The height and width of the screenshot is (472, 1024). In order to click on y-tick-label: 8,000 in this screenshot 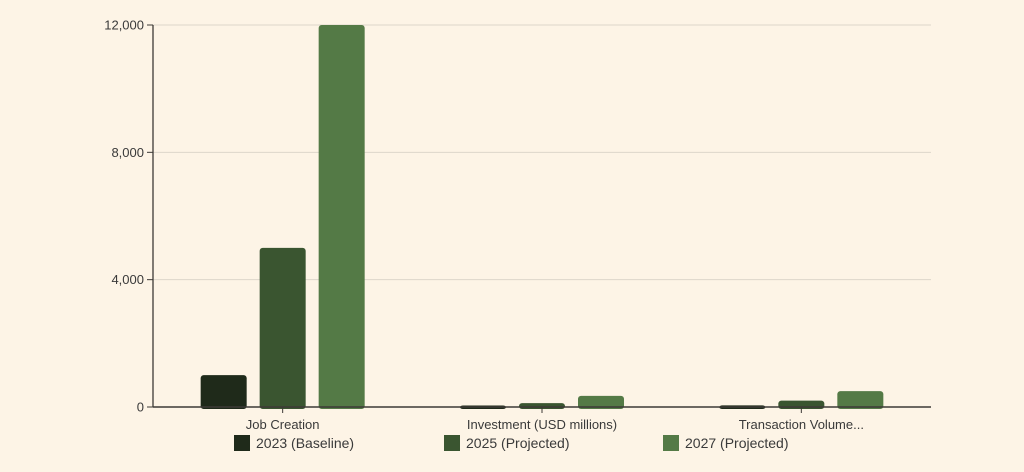, I will do `click(127, 152)`.